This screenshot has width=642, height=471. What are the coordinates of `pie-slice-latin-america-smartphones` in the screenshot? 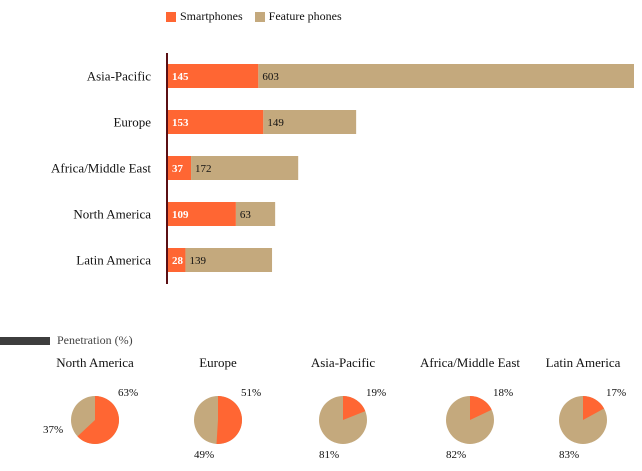 It's located at (594, 408).